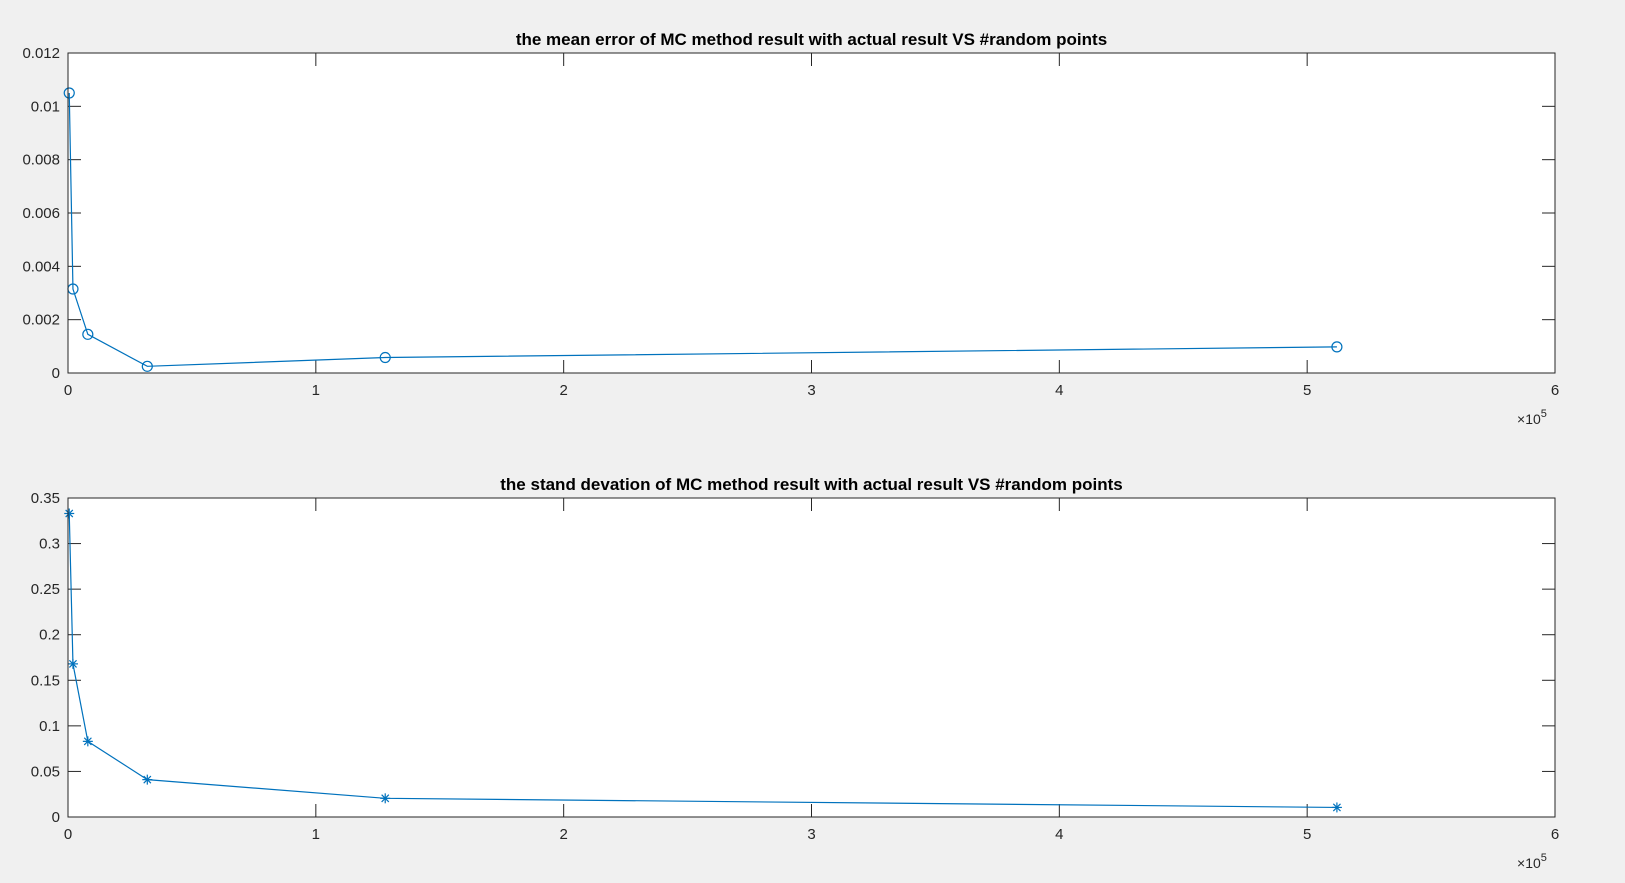  Describe the element at coordinates (41, 160) in the screenshot. I see `mean-error-y-tick-label: 0.008` at that location.